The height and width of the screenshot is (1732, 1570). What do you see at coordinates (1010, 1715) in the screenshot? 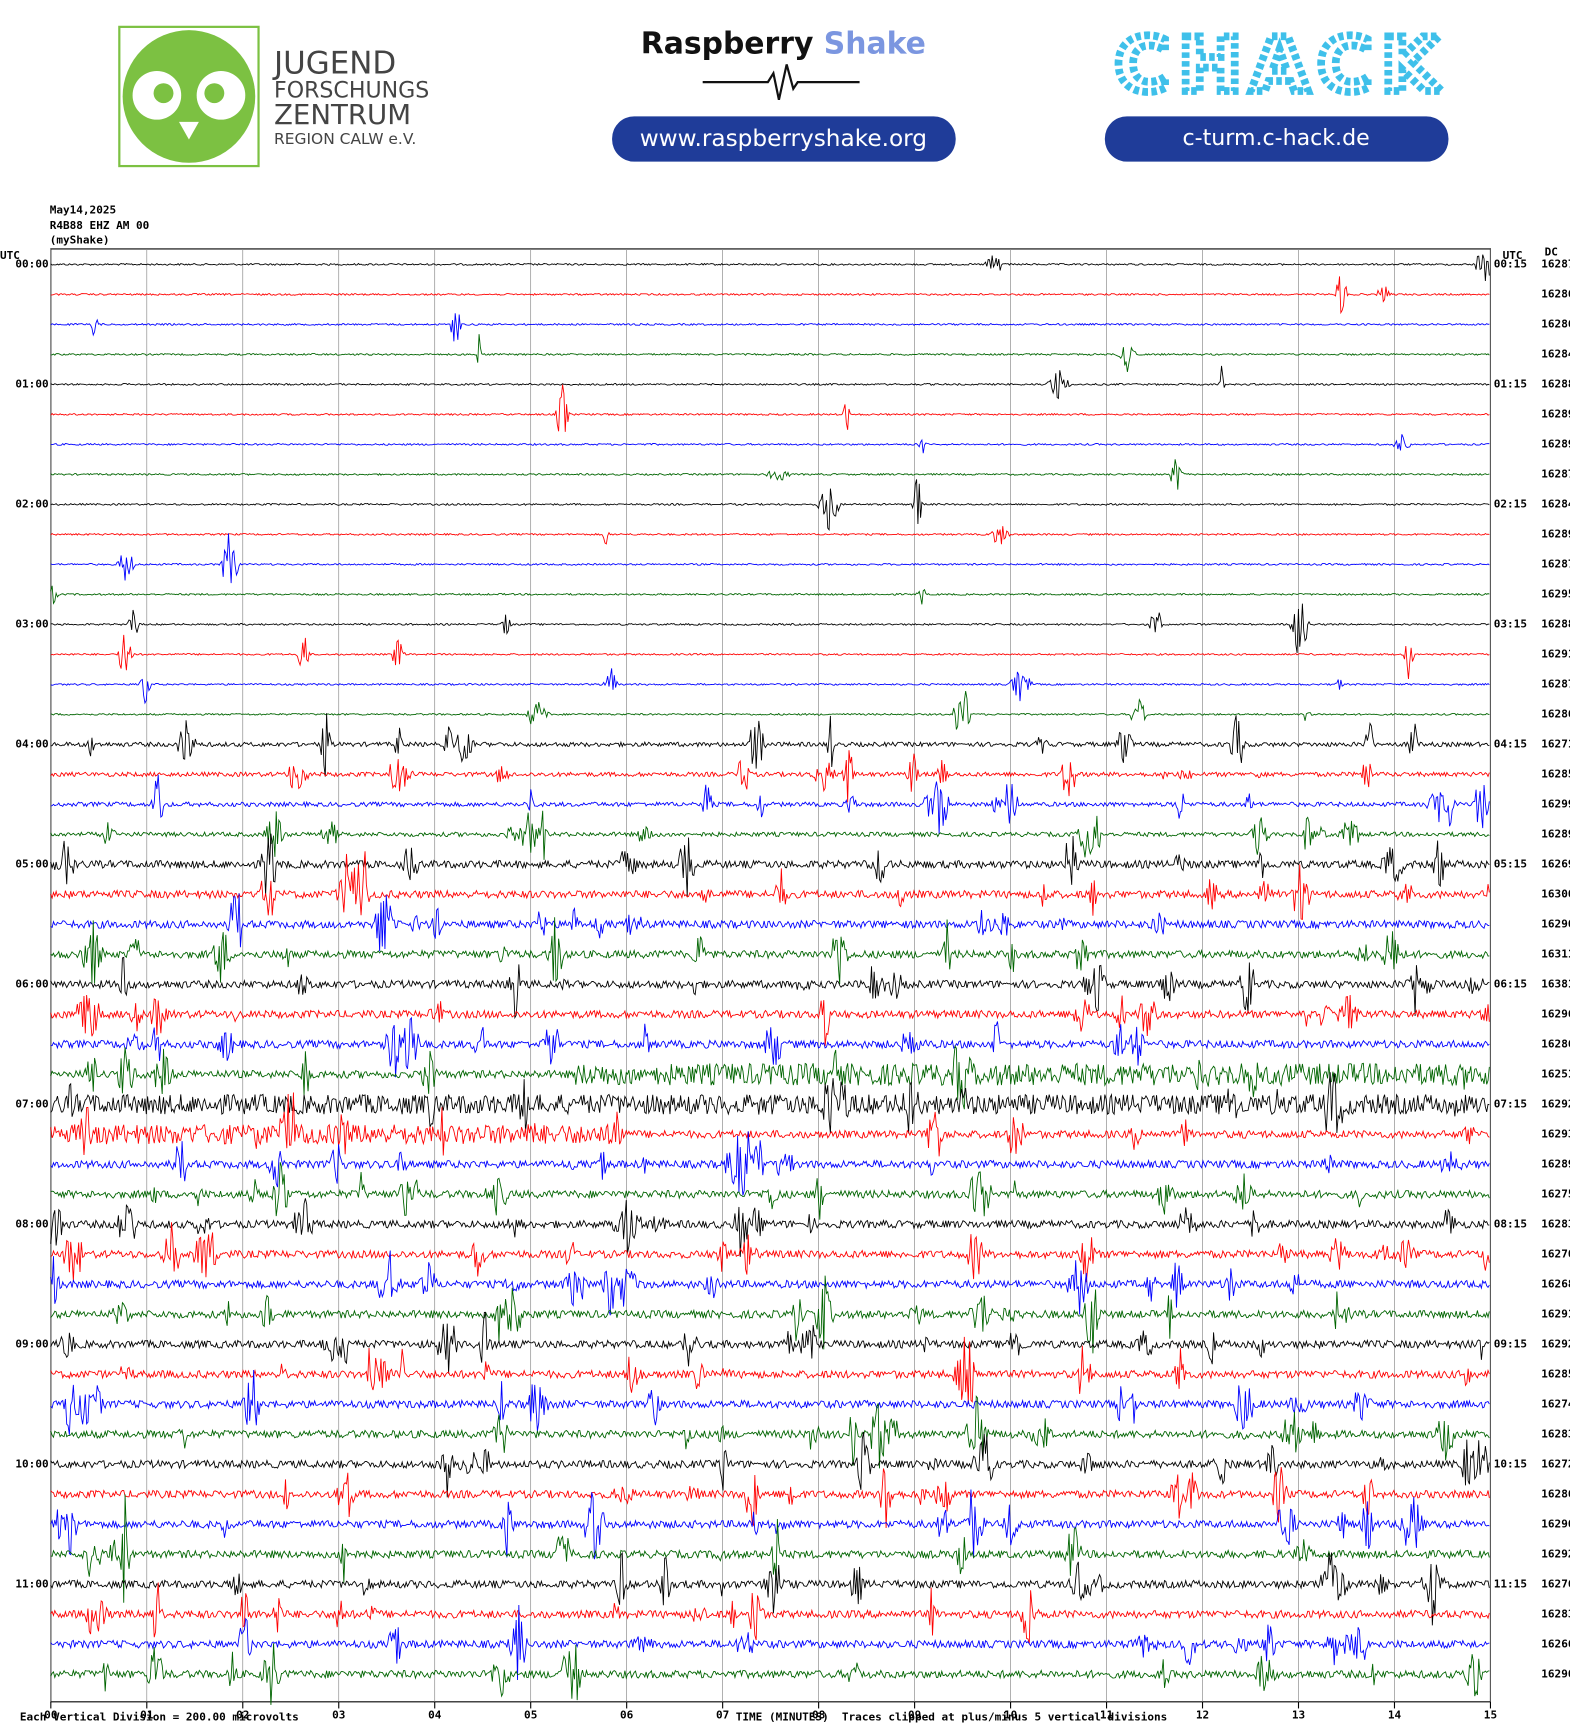
I see `x-tick-label: 10` at bounding box center [1010, 1715].